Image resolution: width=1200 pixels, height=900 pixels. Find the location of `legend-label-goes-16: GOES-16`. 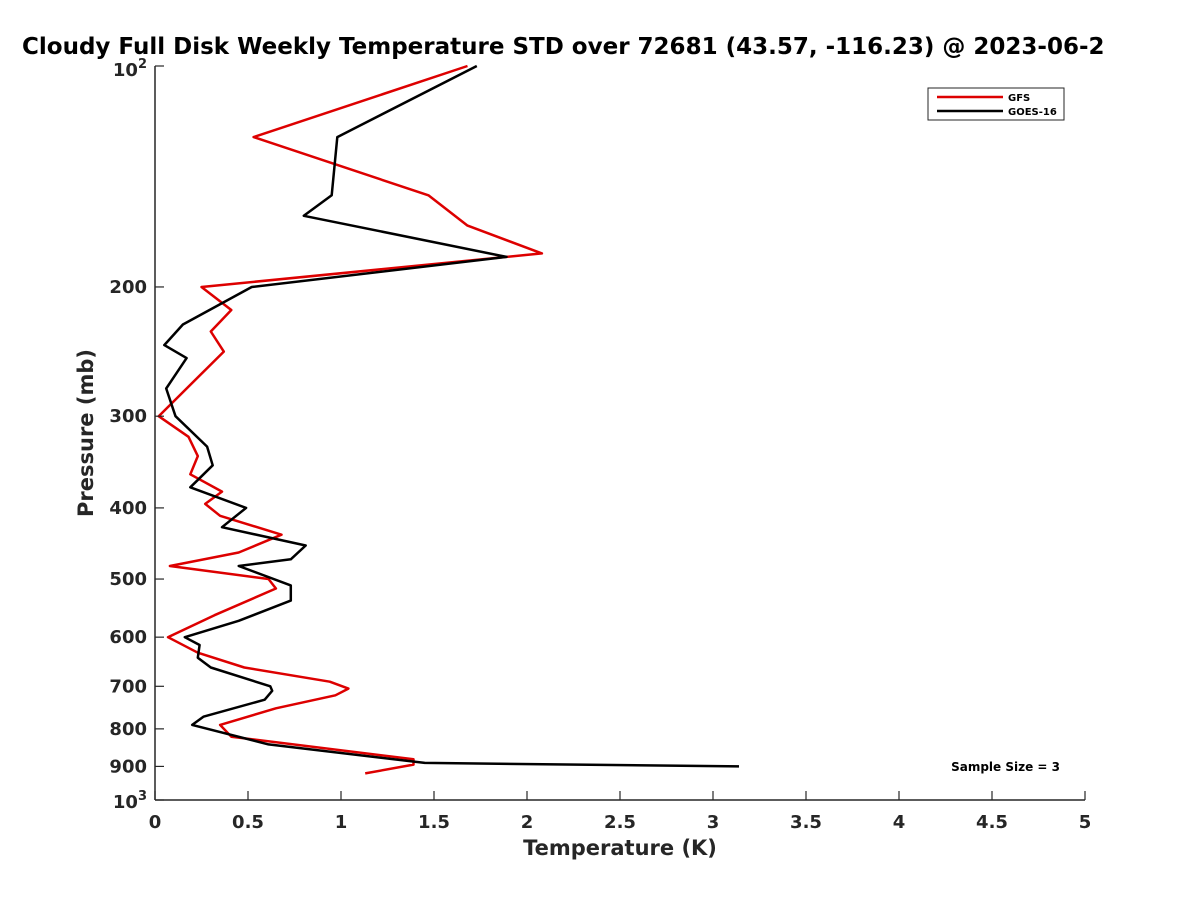

legend-label-goes-16: GOES-16 is located at coordinates (1032, 112).